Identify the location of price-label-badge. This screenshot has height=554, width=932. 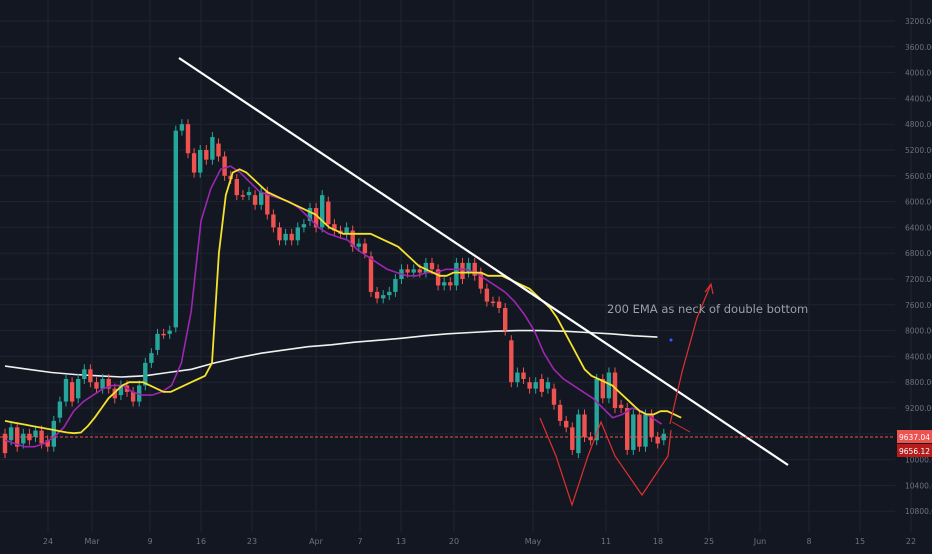
(914, 450).